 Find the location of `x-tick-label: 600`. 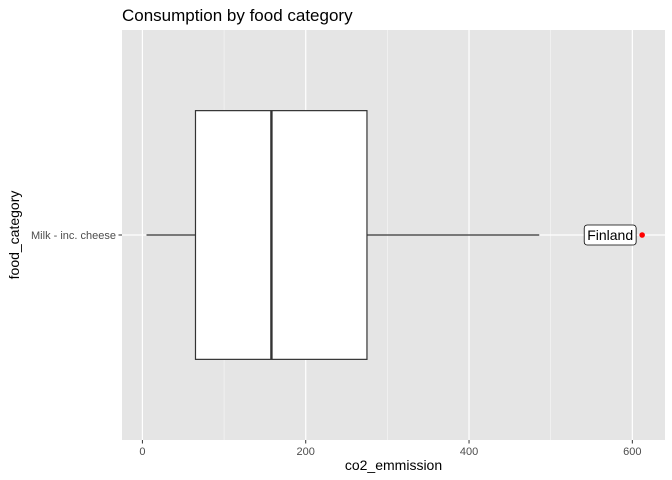

x-tick-label: 600 is located at coordinates (632, 452).